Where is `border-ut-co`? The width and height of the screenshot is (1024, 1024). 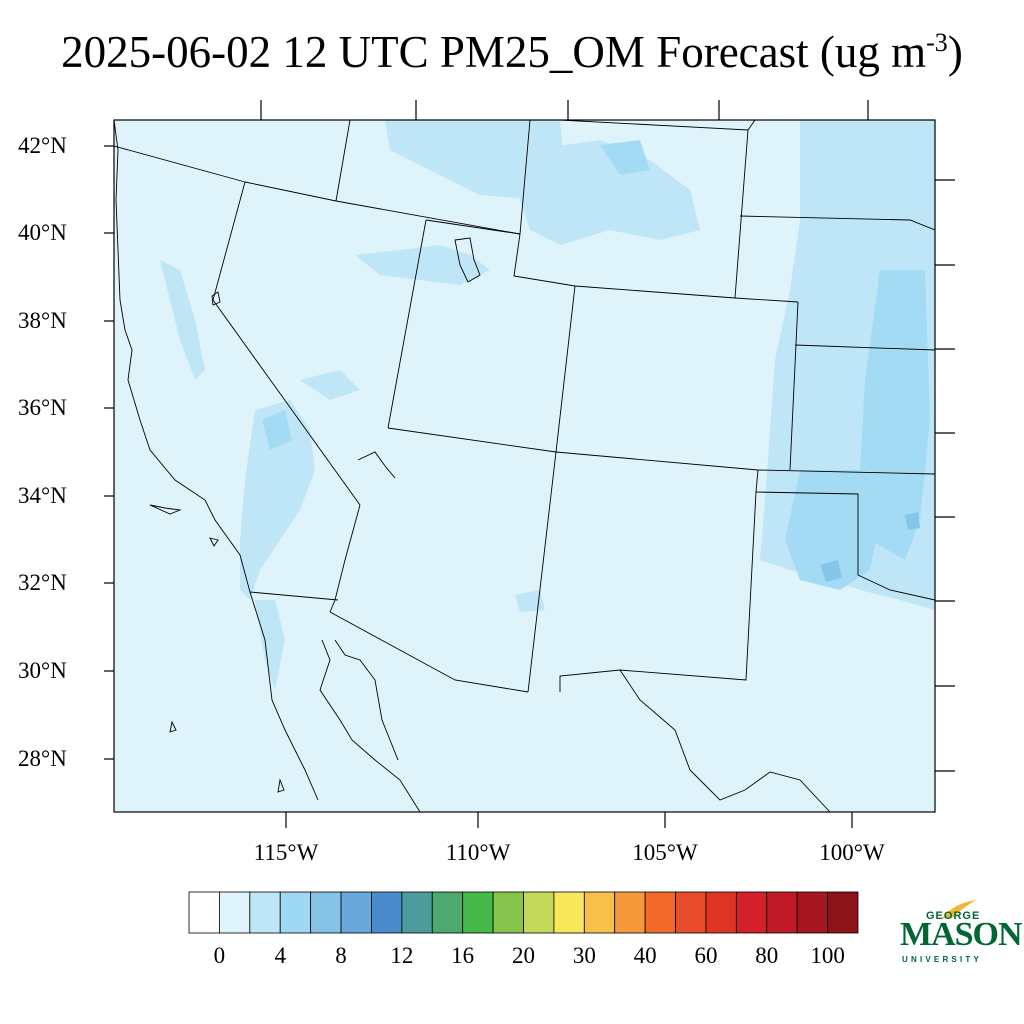
border-ut-co is located at coordinates (565, 369).